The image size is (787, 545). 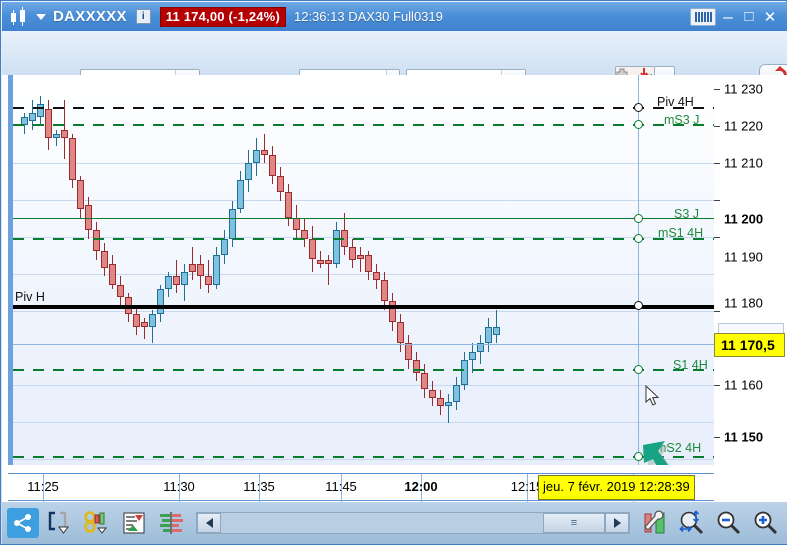 What do you see at coordinates (743, 163) in the screenshot?
I see `price-tick: 11 210` at bounding box center [743, 163].